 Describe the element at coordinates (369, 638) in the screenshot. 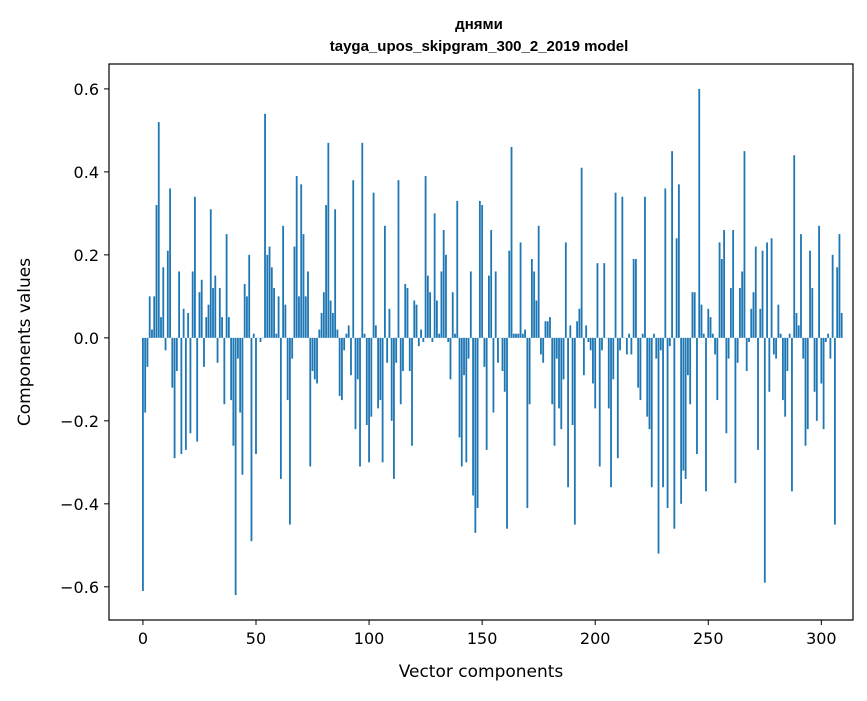

I see `x-tick-label: 100` at that location.